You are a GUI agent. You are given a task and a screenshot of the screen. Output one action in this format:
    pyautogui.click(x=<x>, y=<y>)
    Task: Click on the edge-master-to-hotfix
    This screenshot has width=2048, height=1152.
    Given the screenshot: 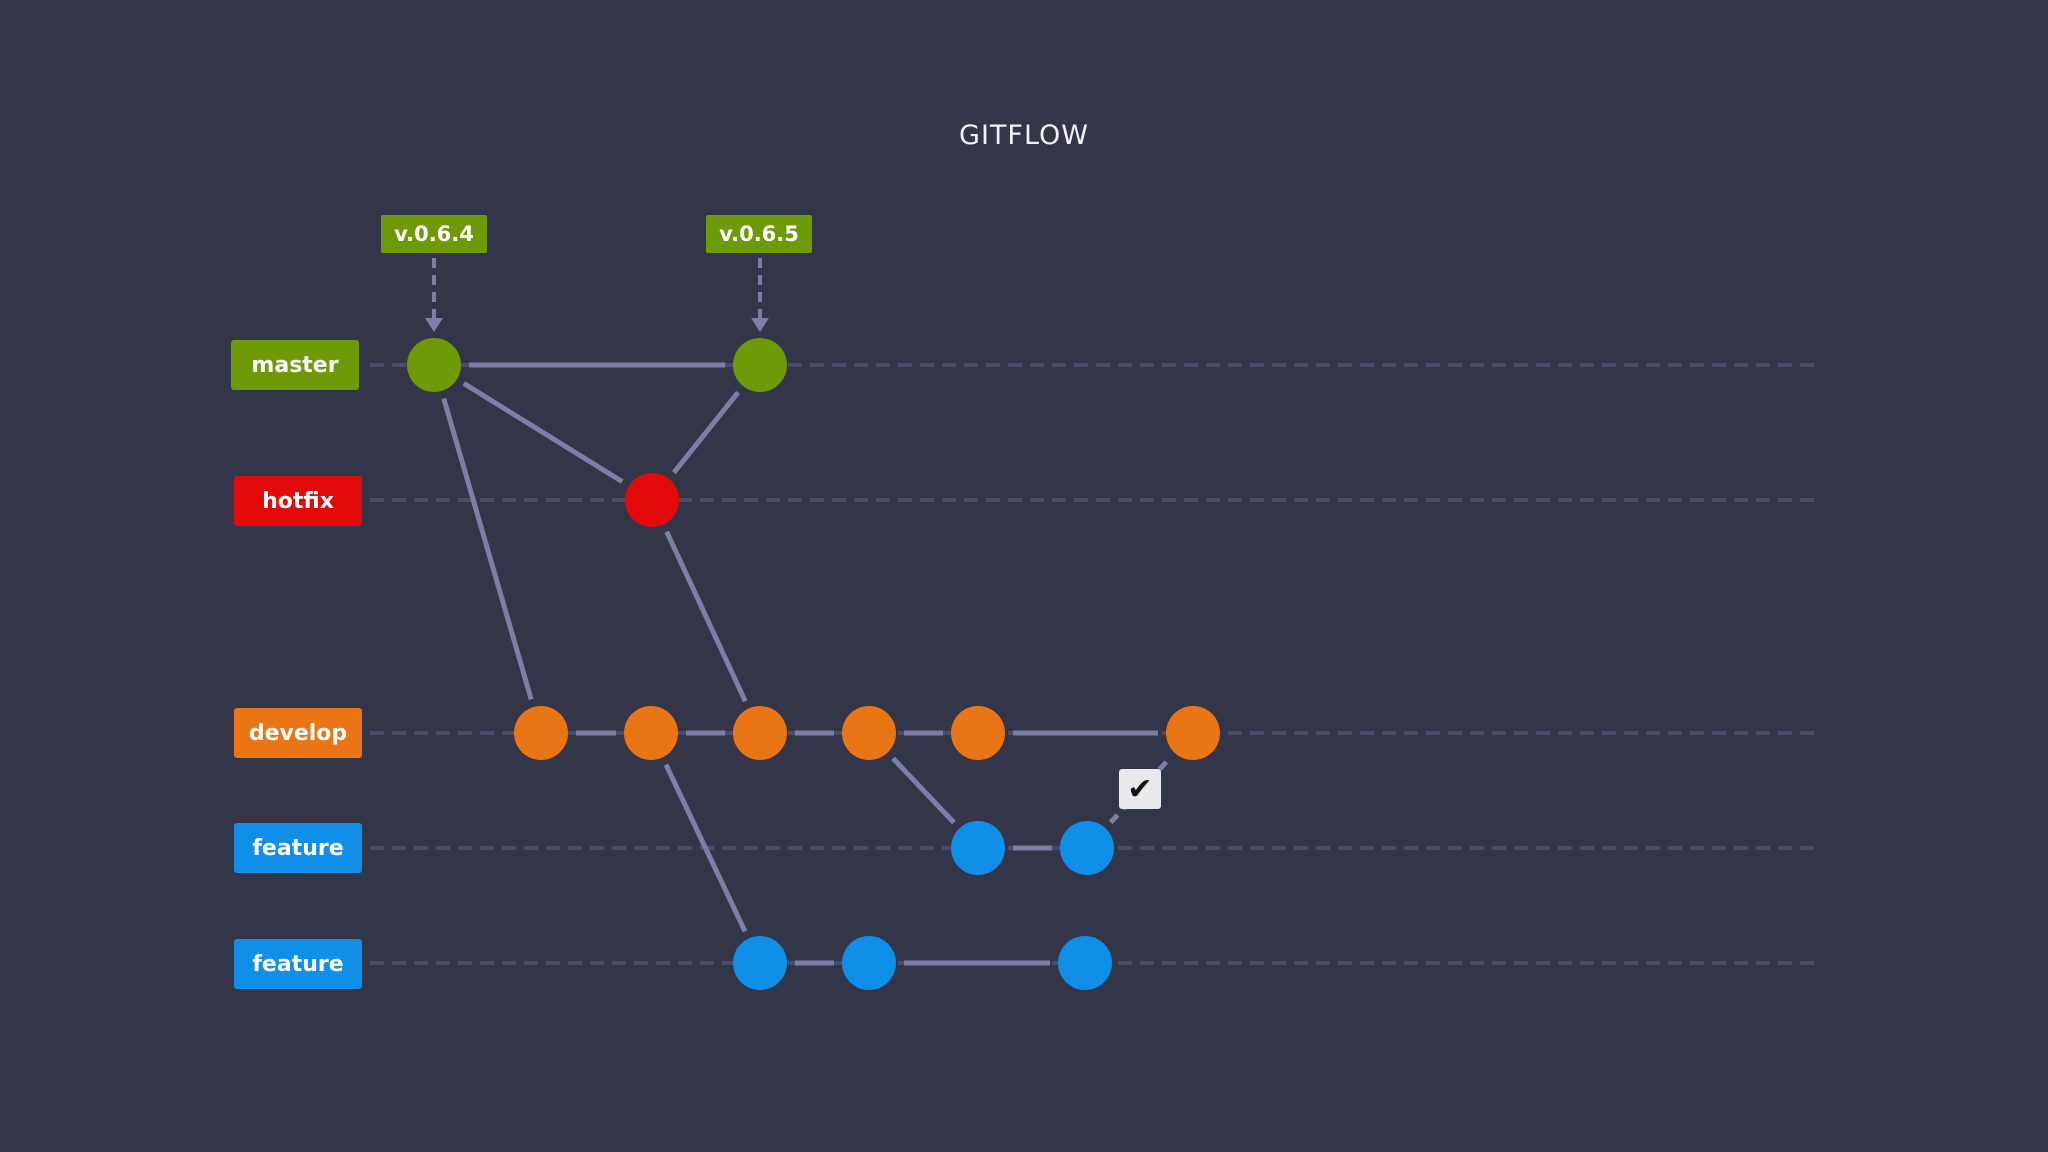 What is the action you would take?
    pyautogui.click(x=543, y=432)
    